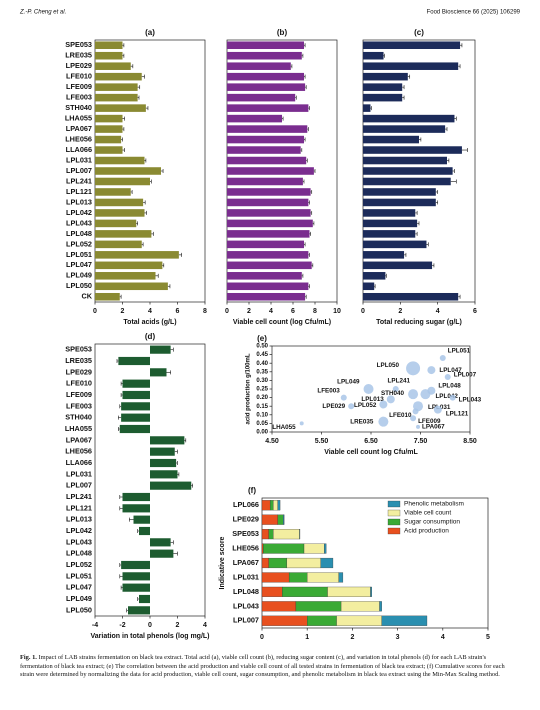  Describe the element at coordinates (246, 562) in the screenshot. I see `category-label: LPA067` at that location.